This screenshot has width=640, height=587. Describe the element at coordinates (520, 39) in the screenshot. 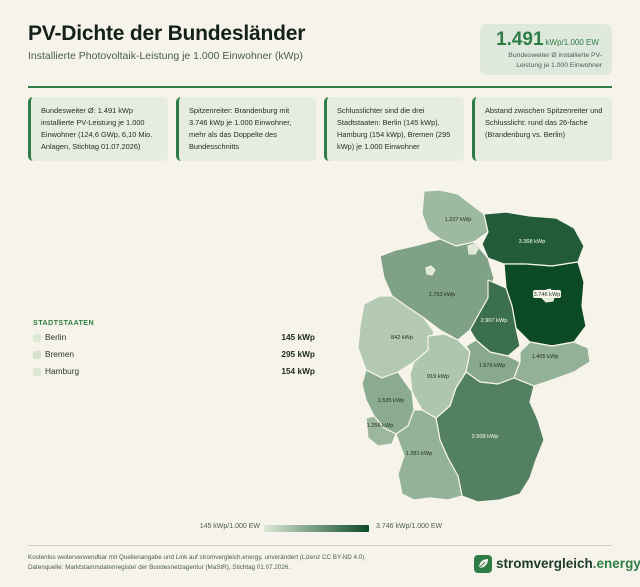

I see `kpi-value: 1.491` at that location.